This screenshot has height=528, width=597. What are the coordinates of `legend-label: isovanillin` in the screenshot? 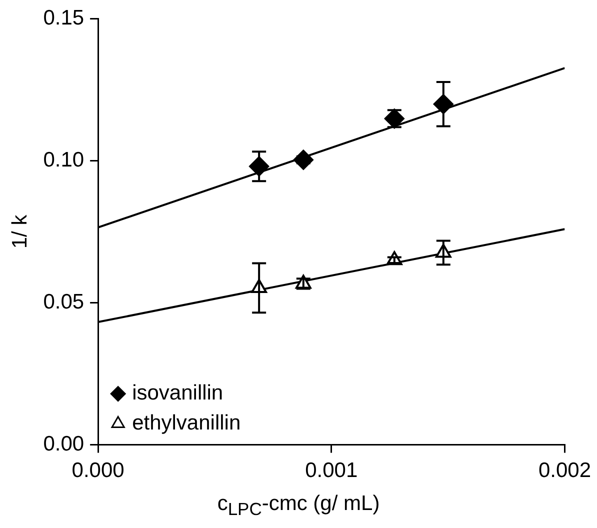 It's located at (178, 393).